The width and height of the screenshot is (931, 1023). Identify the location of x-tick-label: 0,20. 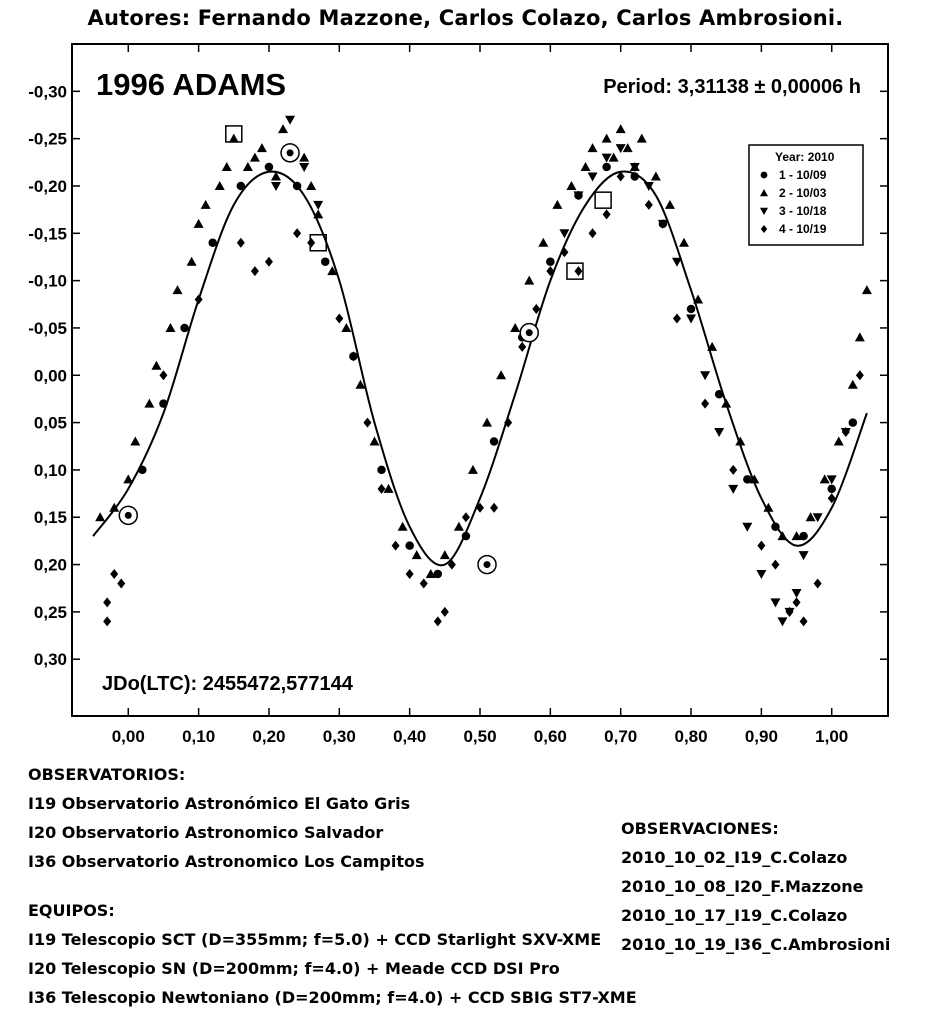
(268, 736).